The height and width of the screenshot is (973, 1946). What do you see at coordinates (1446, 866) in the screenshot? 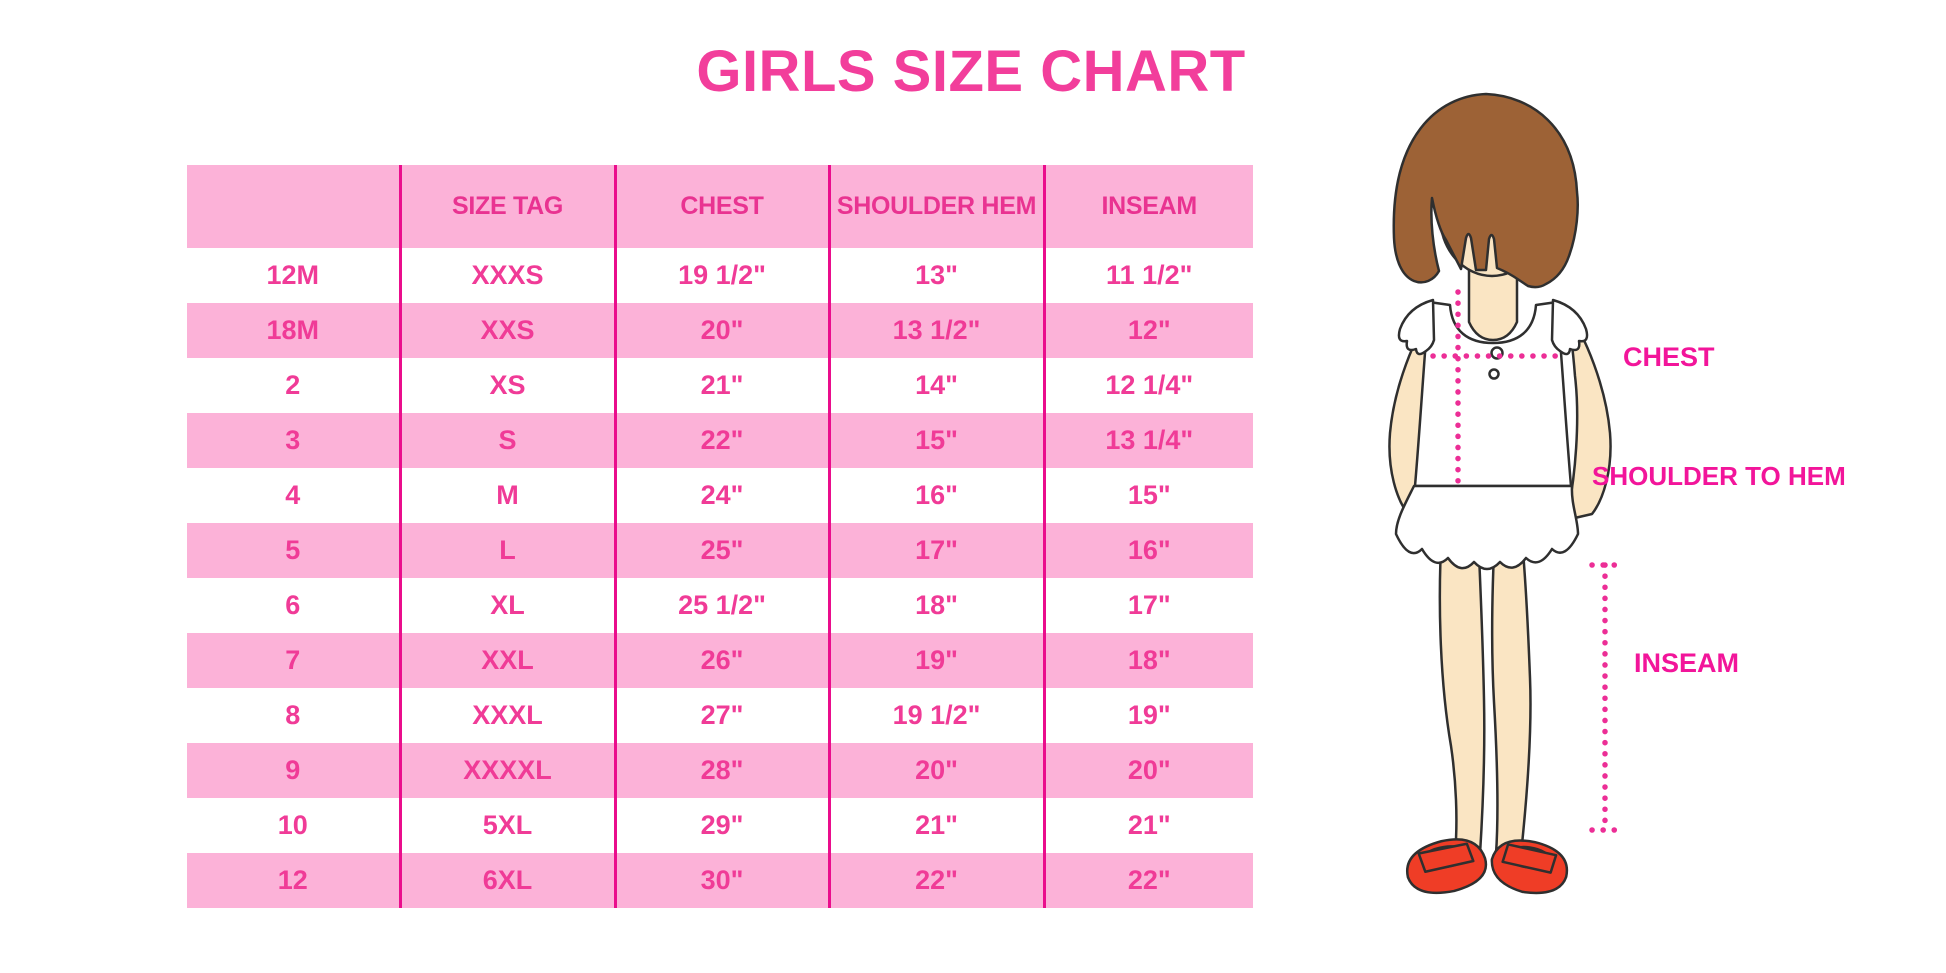
I see `left-shoe` at bounding box center [1446, 866].